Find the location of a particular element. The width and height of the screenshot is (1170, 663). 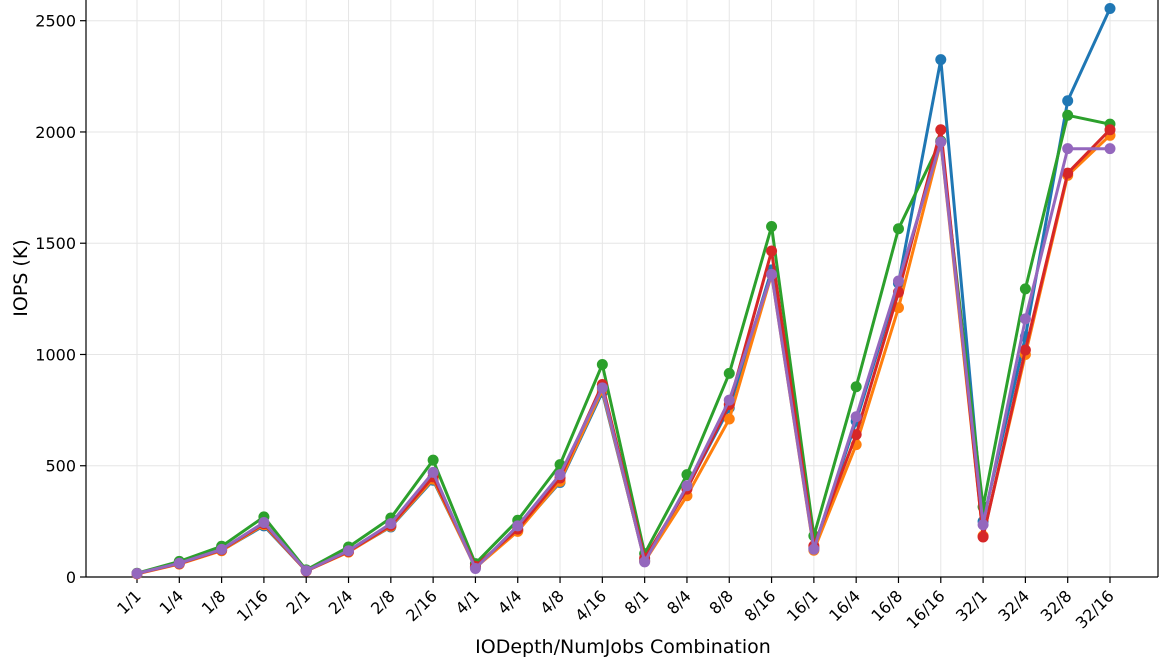

x-tick-label: 2/4 is located at coordinates (341, 602).